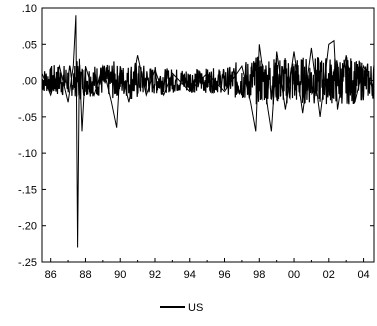 The image size is (377, 326). I want to click on series-line-us-texture, so click(208, 80).